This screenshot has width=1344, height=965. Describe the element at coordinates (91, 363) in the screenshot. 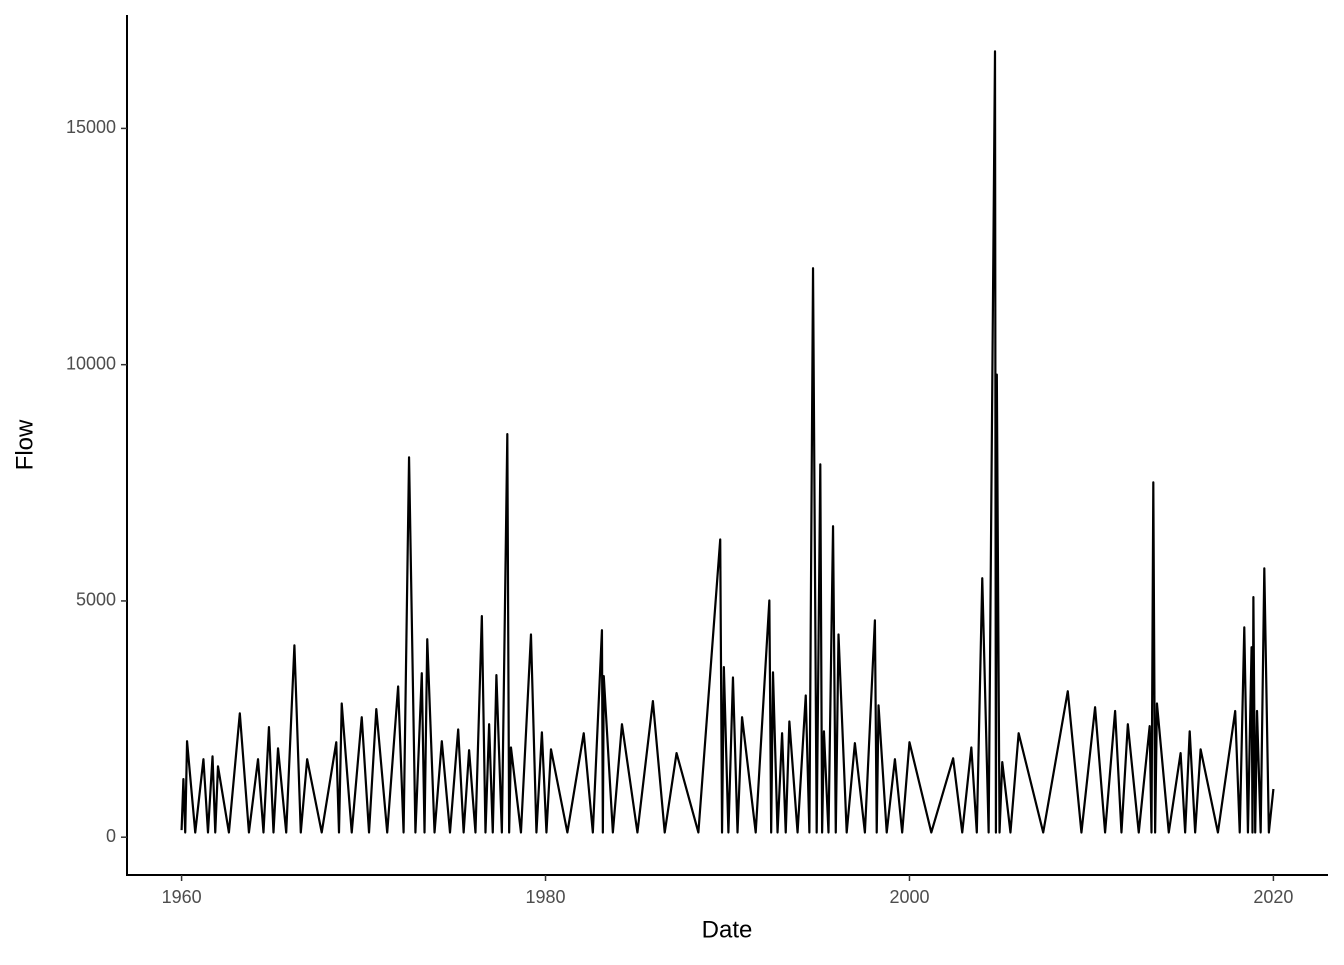

I see `y-tick-label: 10000` at that location.